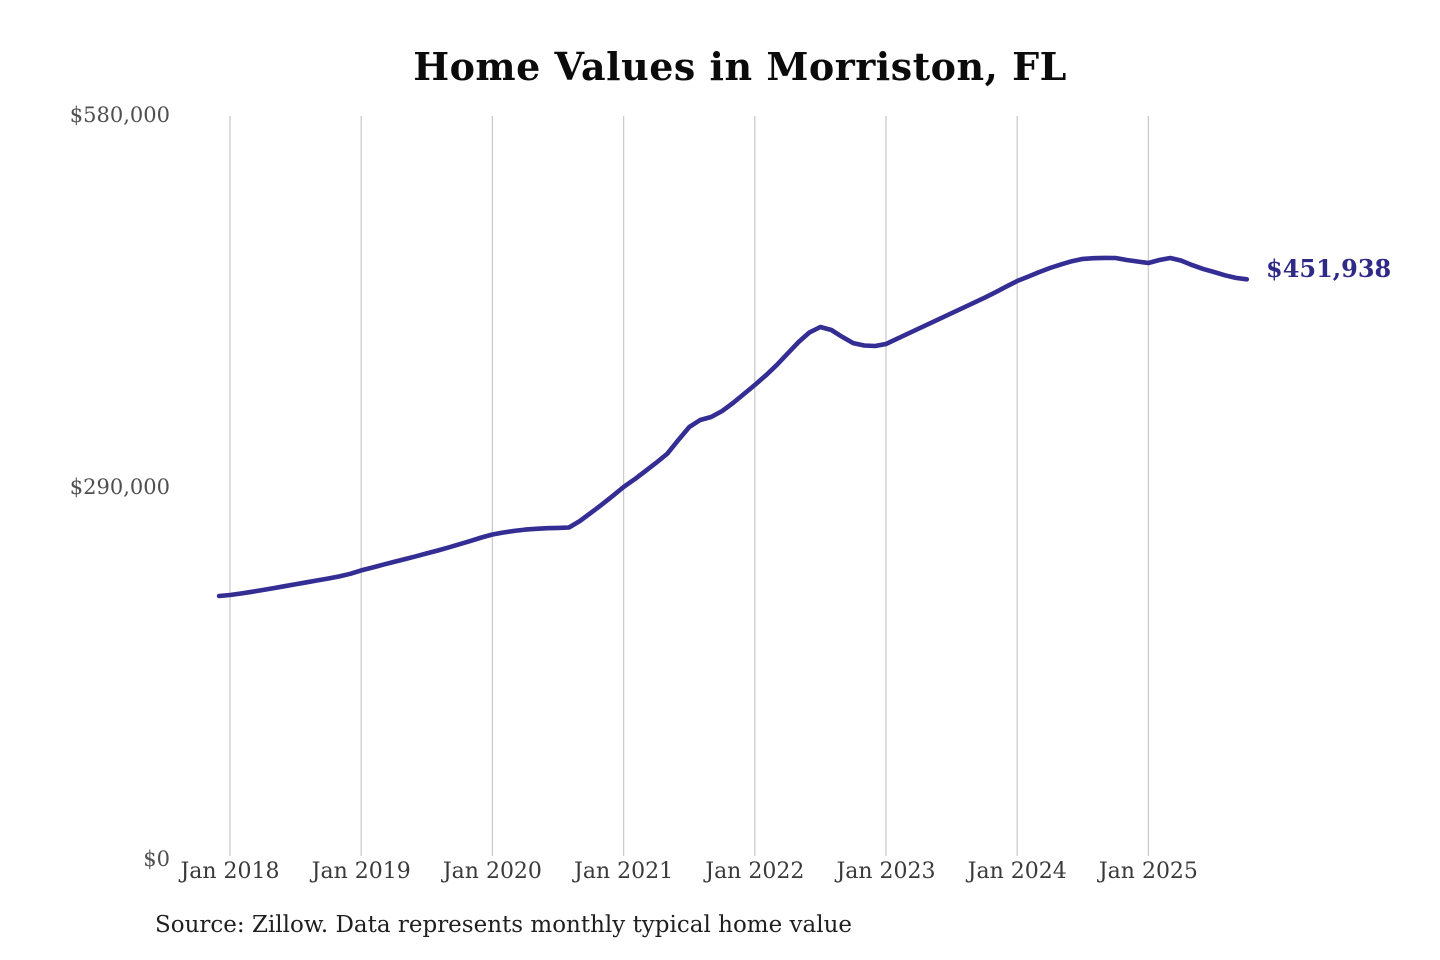 Image resolution: width=1440 pixels, height=960 pixels. Describe the element at coordinates (156, 859) in the screenshot. I see `y-axis-tick-label: $0` at that location.